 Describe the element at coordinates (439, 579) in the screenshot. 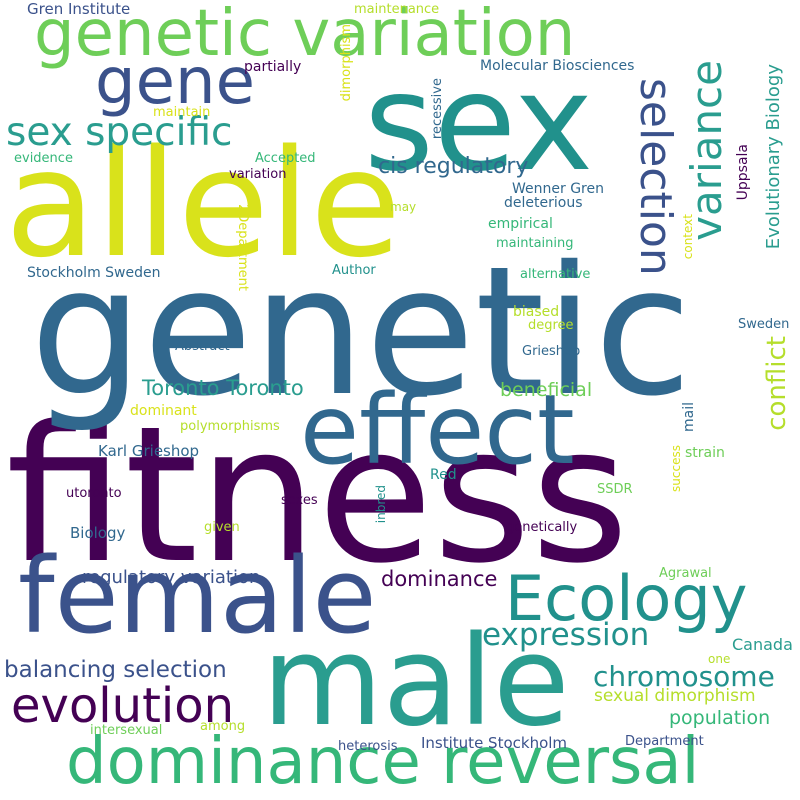

I see `word-dominance: dominance` at that location.